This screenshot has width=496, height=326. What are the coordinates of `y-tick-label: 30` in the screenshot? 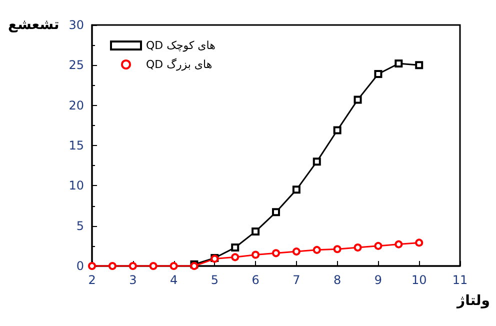 It's located at (76, 25).